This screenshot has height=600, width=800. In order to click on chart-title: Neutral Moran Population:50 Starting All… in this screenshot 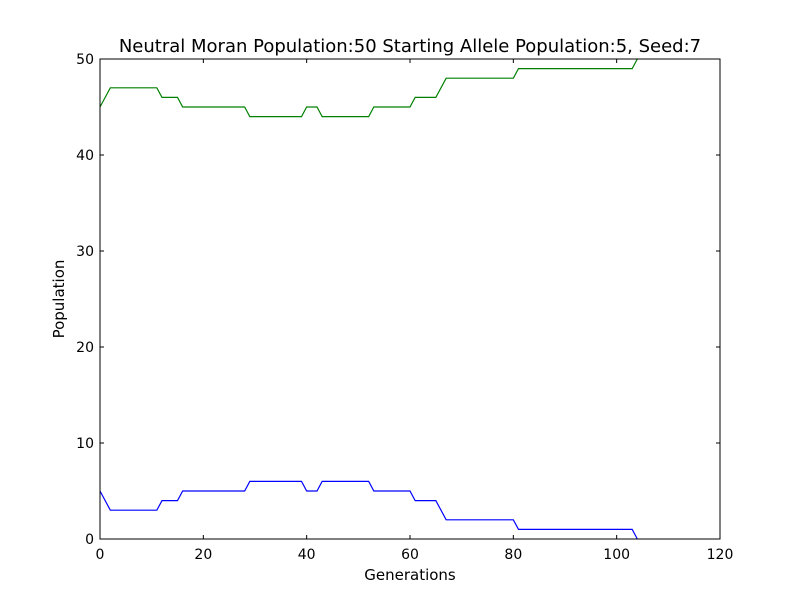, I will do `click(410, 46)`.